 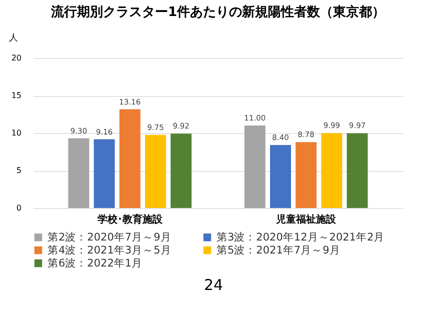 I want to click on legend-label: 第5波：2021年7月～9月, so click(x=278, y=249).